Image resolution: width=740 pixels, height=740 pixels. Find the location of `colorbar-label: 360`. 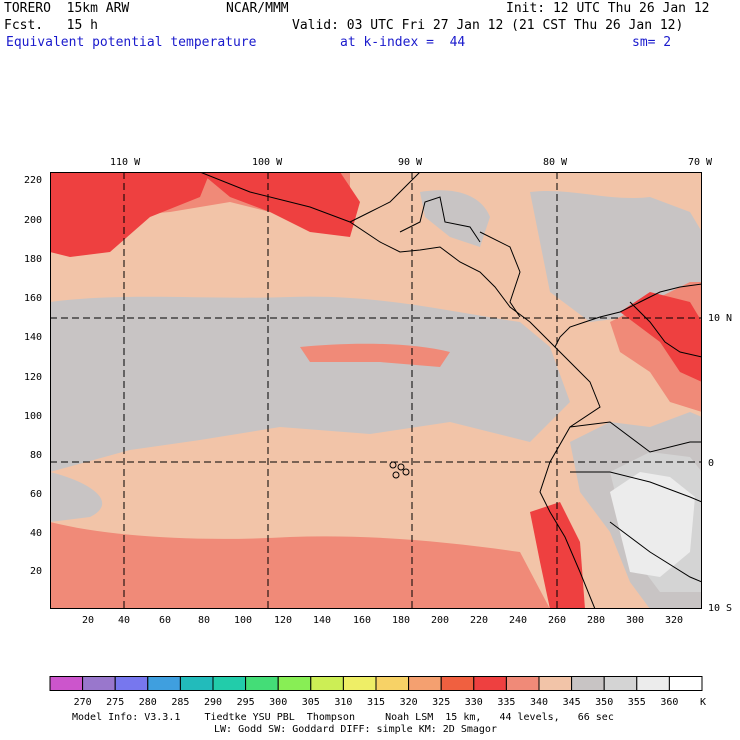

colorbar-label: 360 is located at coordinates (669, 701).